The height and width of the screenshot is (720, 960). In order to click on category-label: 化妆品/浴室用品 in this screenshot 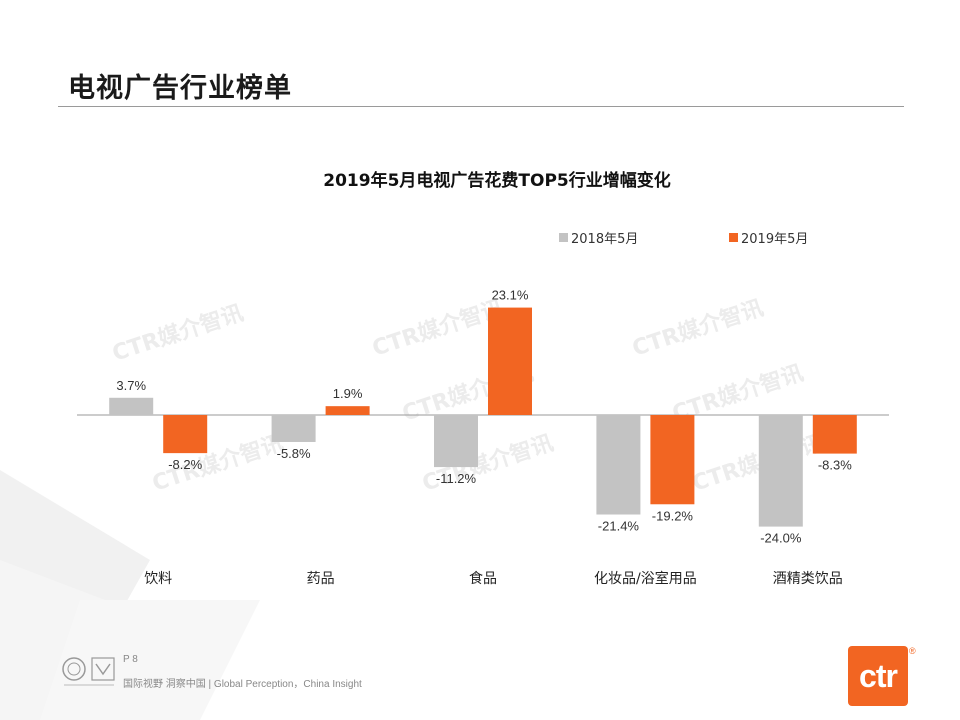, I will do `click(645, 578)`.